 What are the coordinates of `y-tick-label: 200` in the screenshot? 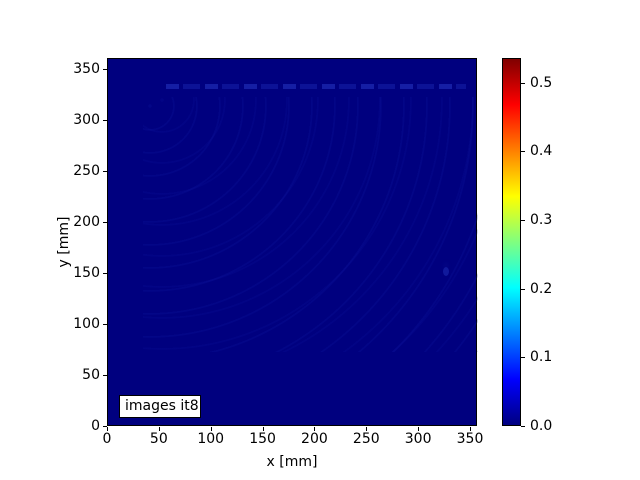 It's located at (86, 222).